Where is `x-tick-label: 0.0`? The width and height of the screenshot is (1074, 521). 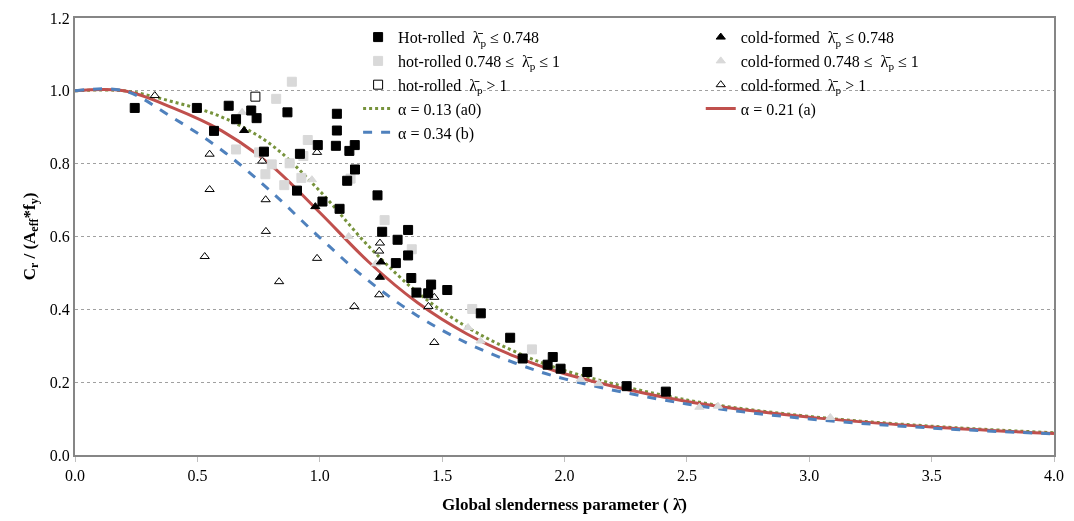 x-tick-label: 0.0 is located at coordinates (75, 476).